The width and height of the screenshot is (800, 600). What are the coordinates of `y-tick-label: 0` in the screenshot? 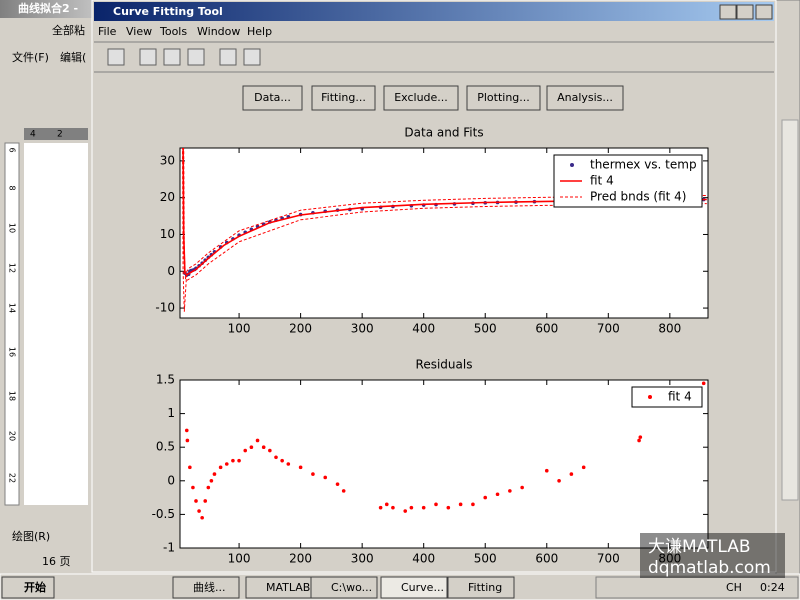 It's located at (171, 271).